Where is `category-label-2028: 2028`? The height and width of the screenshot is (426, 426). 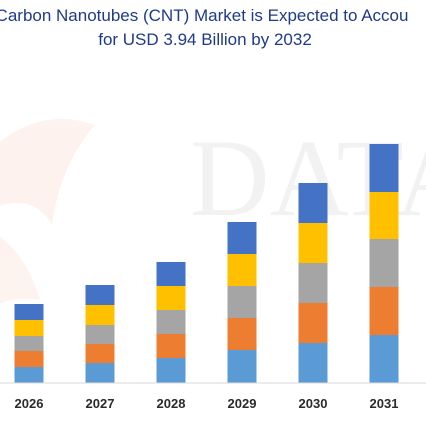 category-label-2028: 2028 is located at coordinates (171, 403).